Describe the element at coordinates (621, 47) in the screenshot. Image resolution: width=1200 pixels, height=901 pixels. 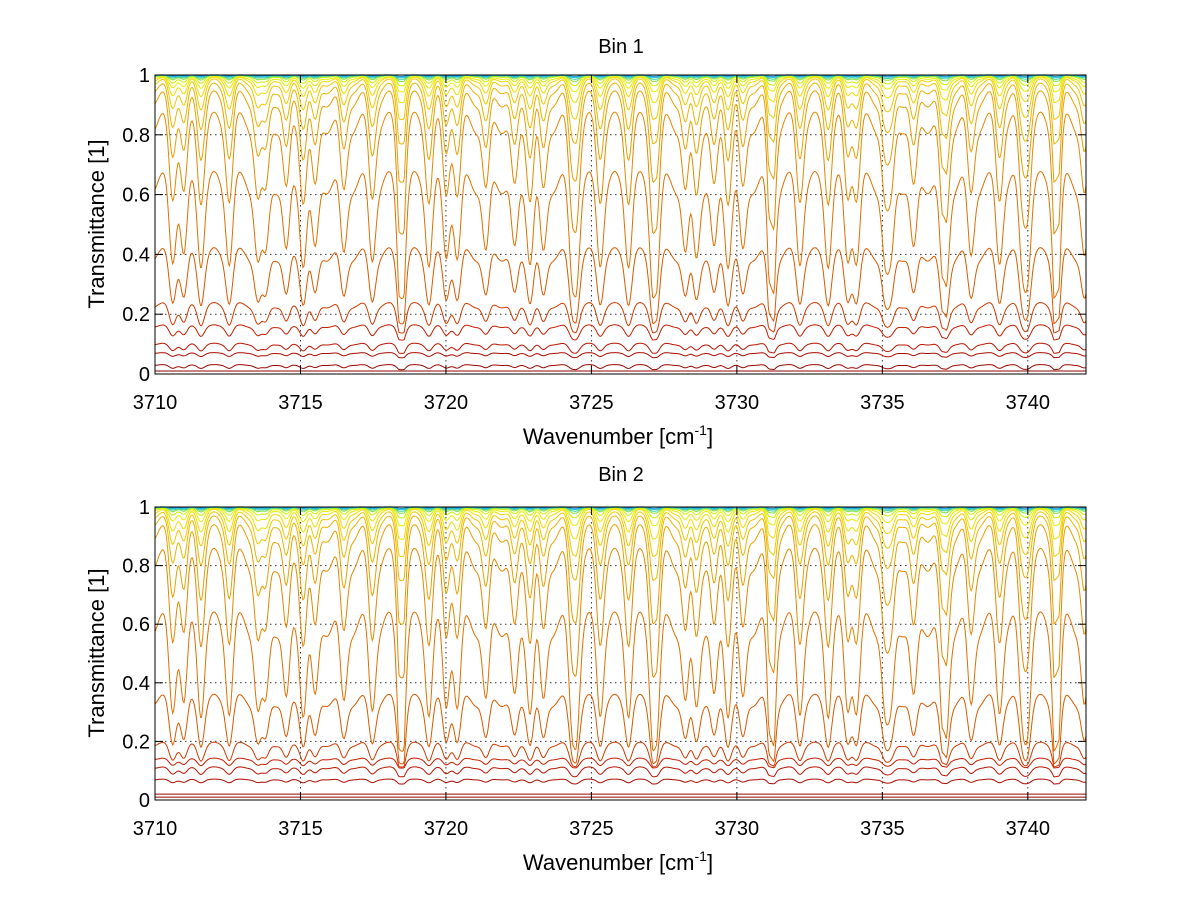
I see `chart-title: Bin 1` at that location.